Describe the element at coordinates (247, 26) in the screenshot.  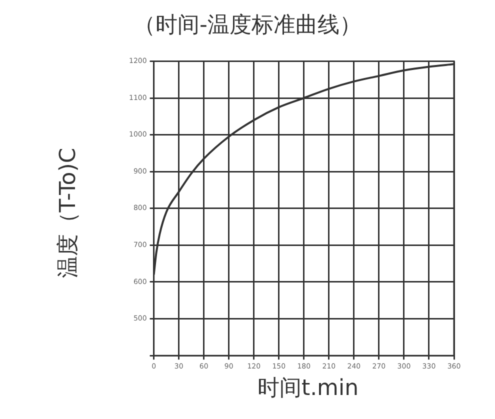
I see `chart-title: （时间-温度标准曲线）` at that location.